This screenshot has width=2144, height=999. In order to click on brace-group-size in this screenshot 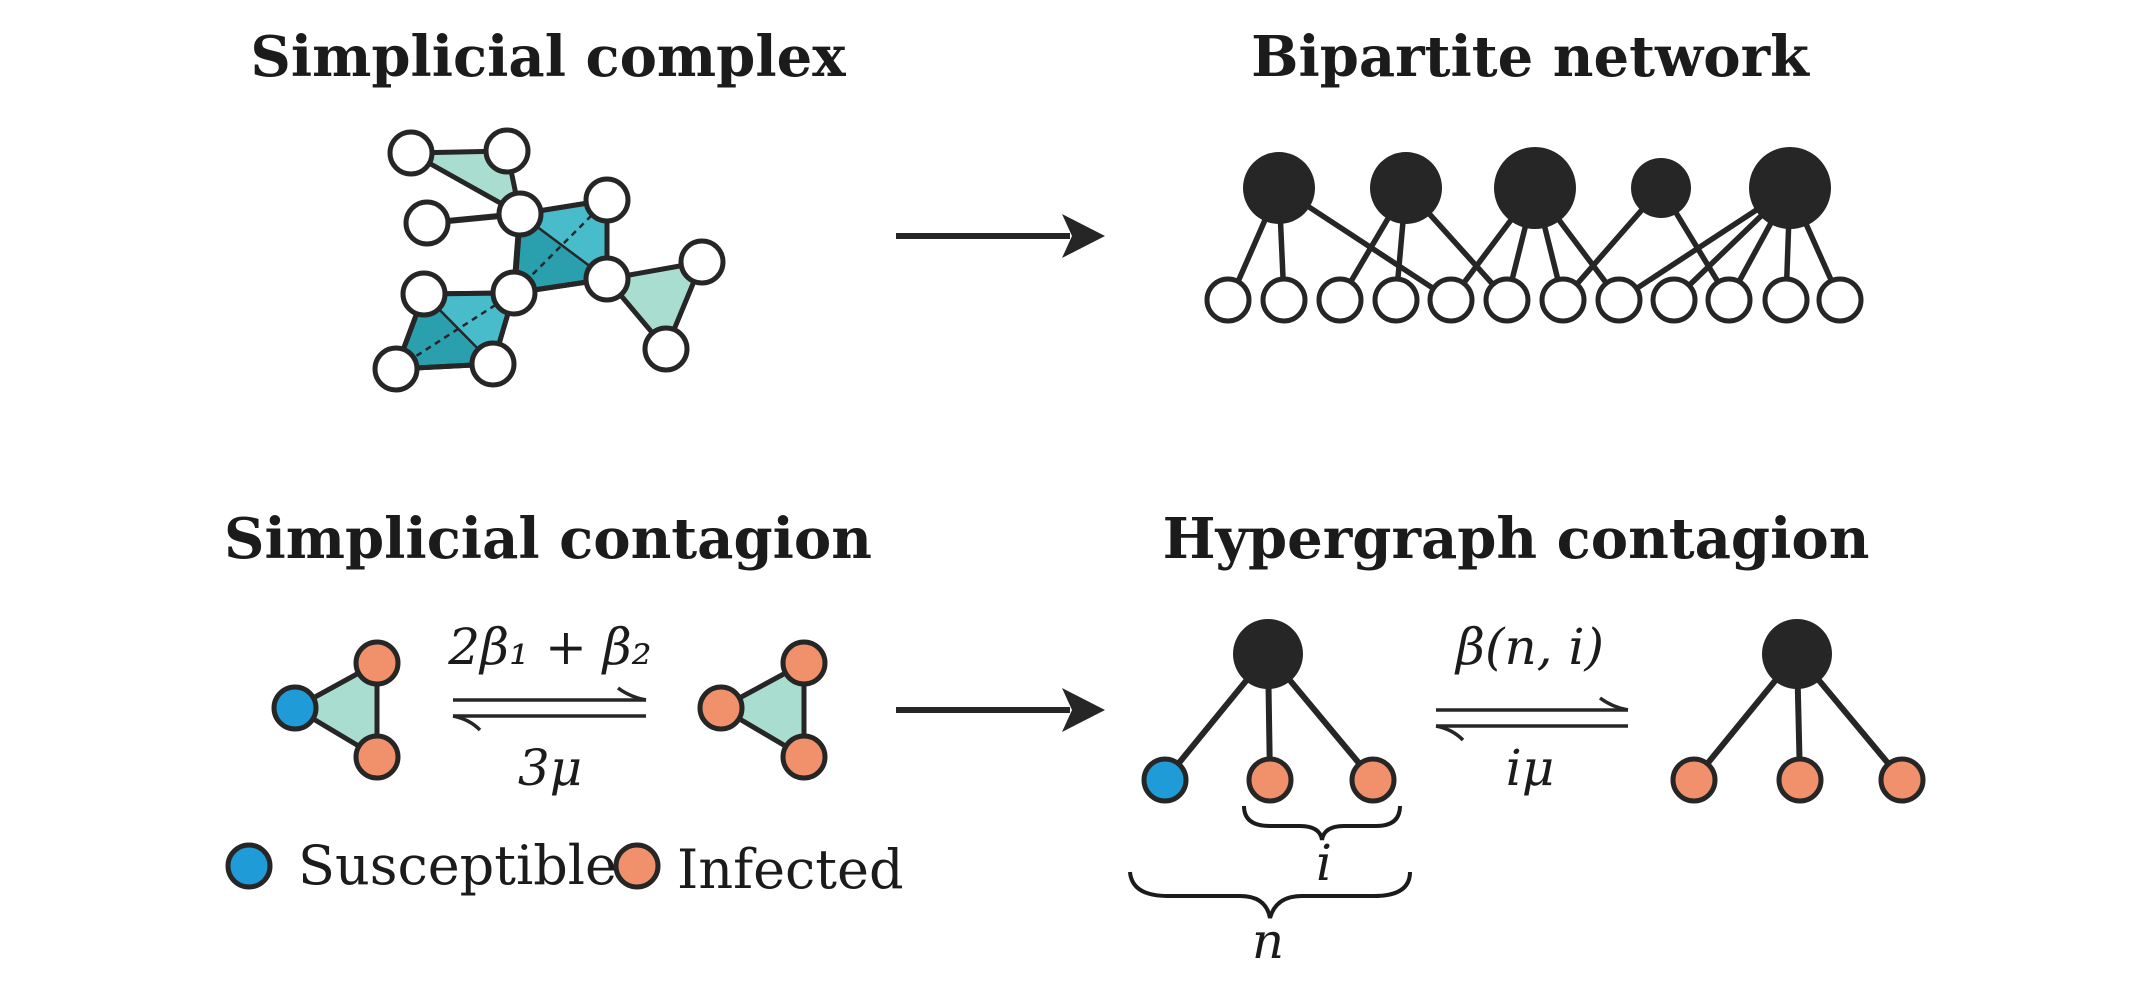, I will do `click(1270, 895)`.